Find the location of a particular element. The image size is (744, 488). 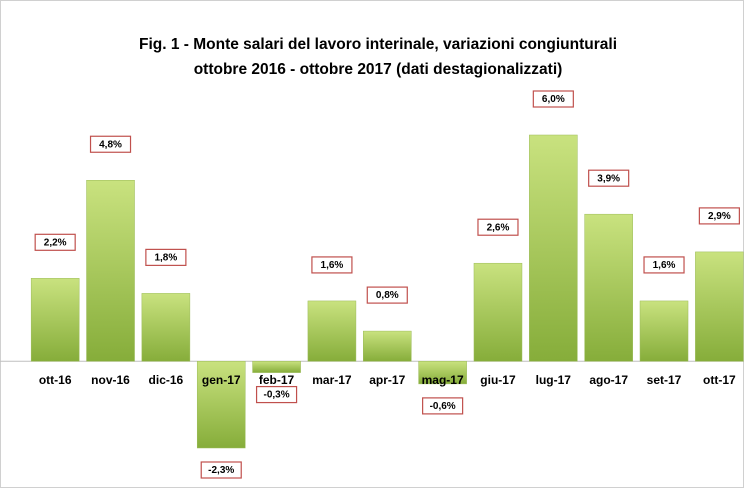

x-tick-label: lug-17 is located at coordinates (554, 380).